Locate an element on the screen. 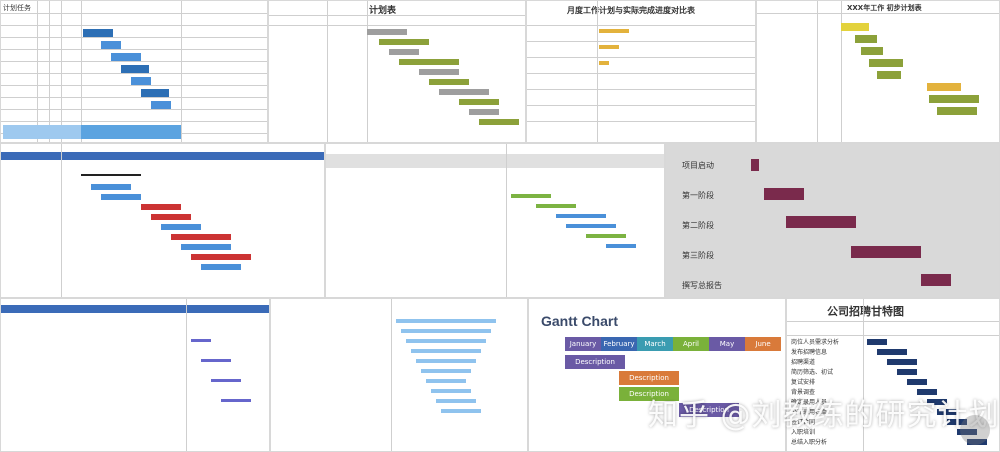  gantt-chart-title: Gantt Chart is located at coordinates (579, 321).